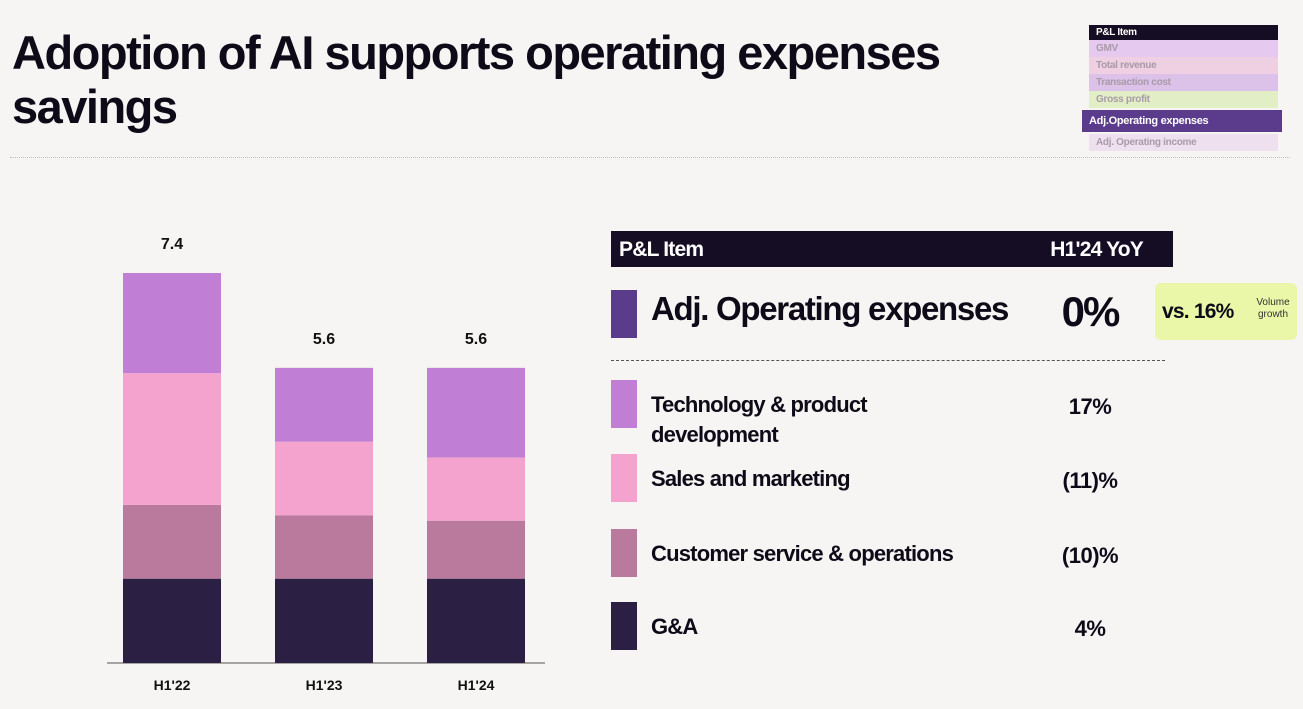  I want to click on row-label: G&A, so click(674, 626).